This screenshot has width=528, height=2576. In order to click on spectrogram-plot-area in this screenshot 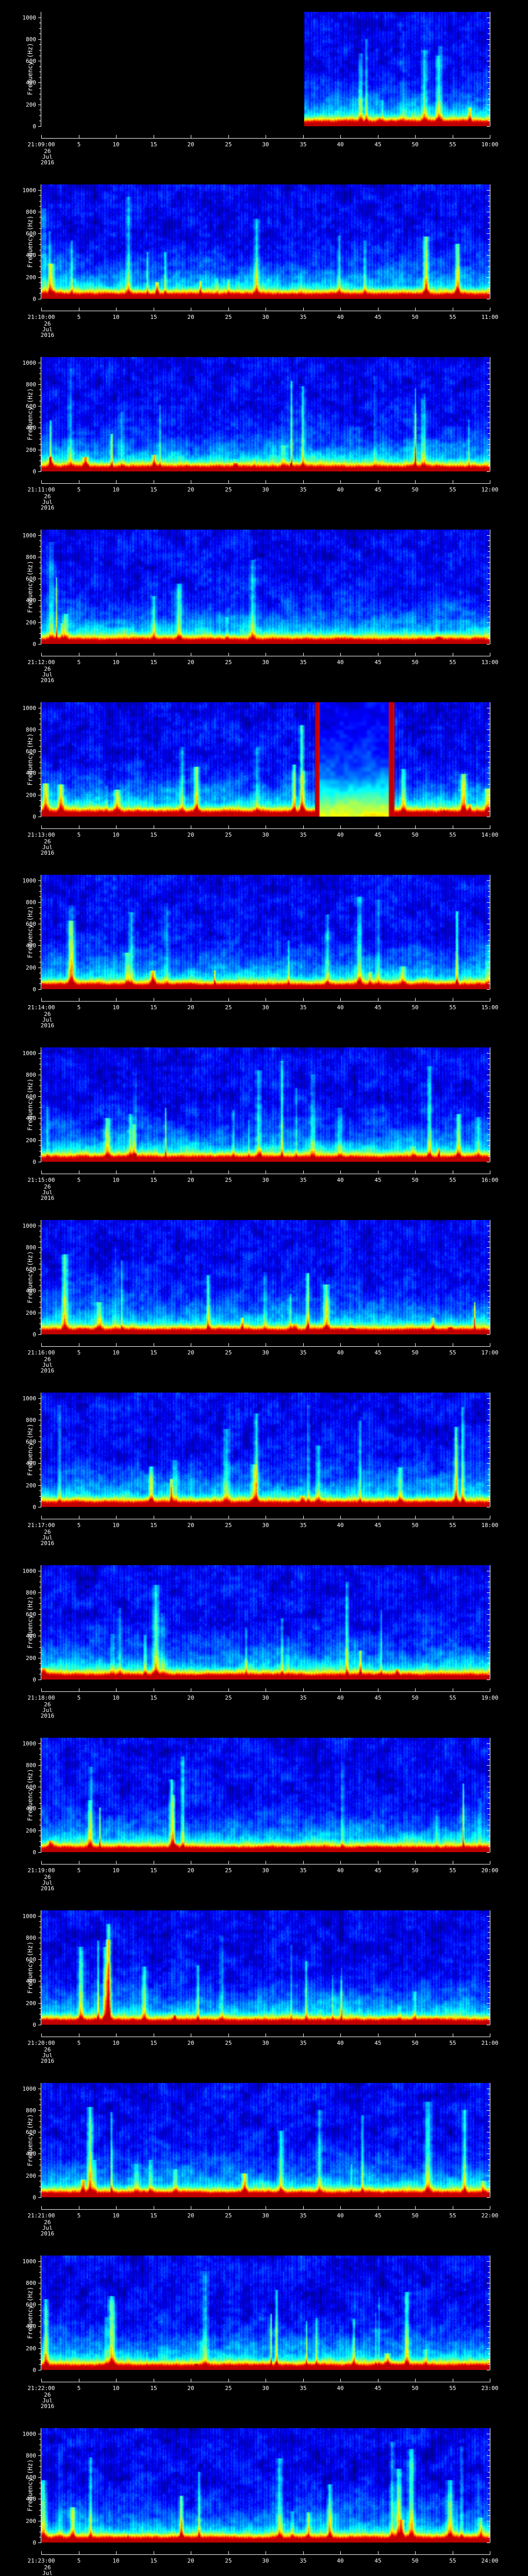, I will do `click(265, 2485)`.